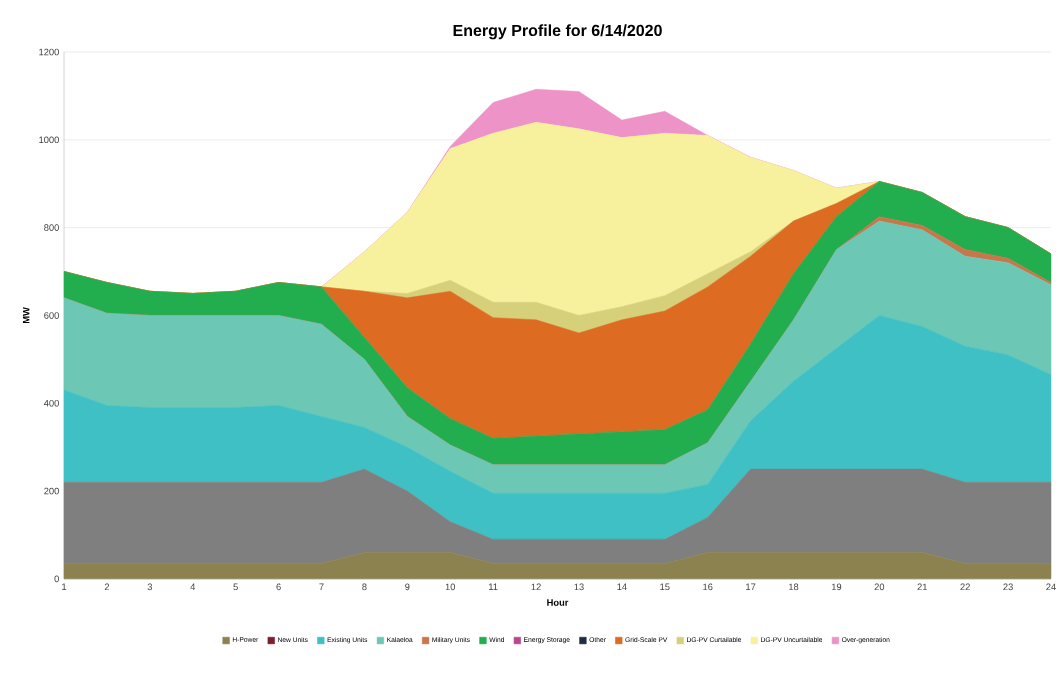 Image resolution: width=1063 pixels, height=683 pixels. I want to click on x-tick-label: 1, so click(64, 587).